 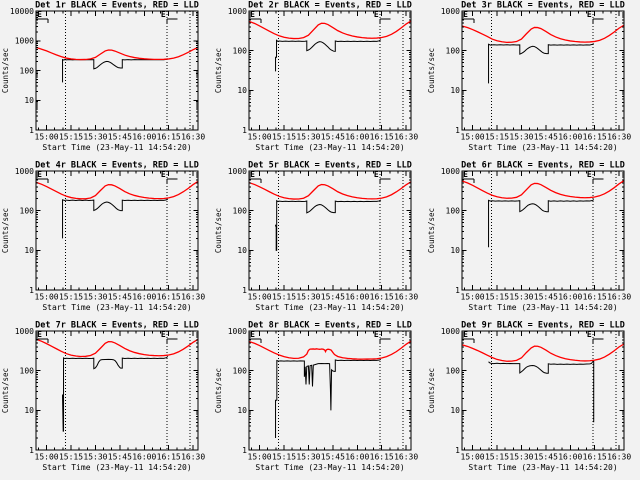 What do you see at coordinates (22, 11) in the screenshot?
I see `y-tick-label: 10000` at bounding box center [22, 11].